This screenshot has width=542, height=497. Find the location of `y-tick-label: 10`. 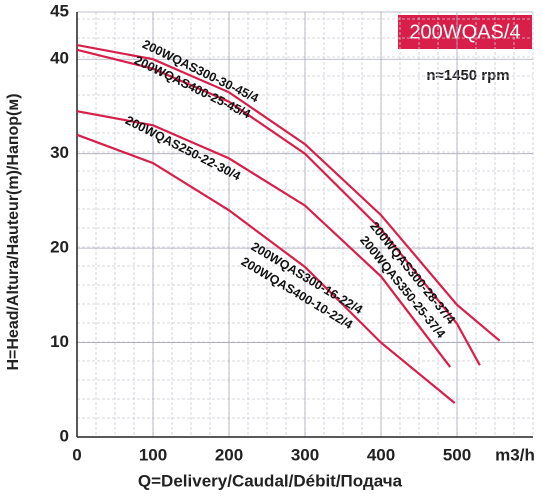

y-tick-label: 10 is located at coordinates (59, 341).